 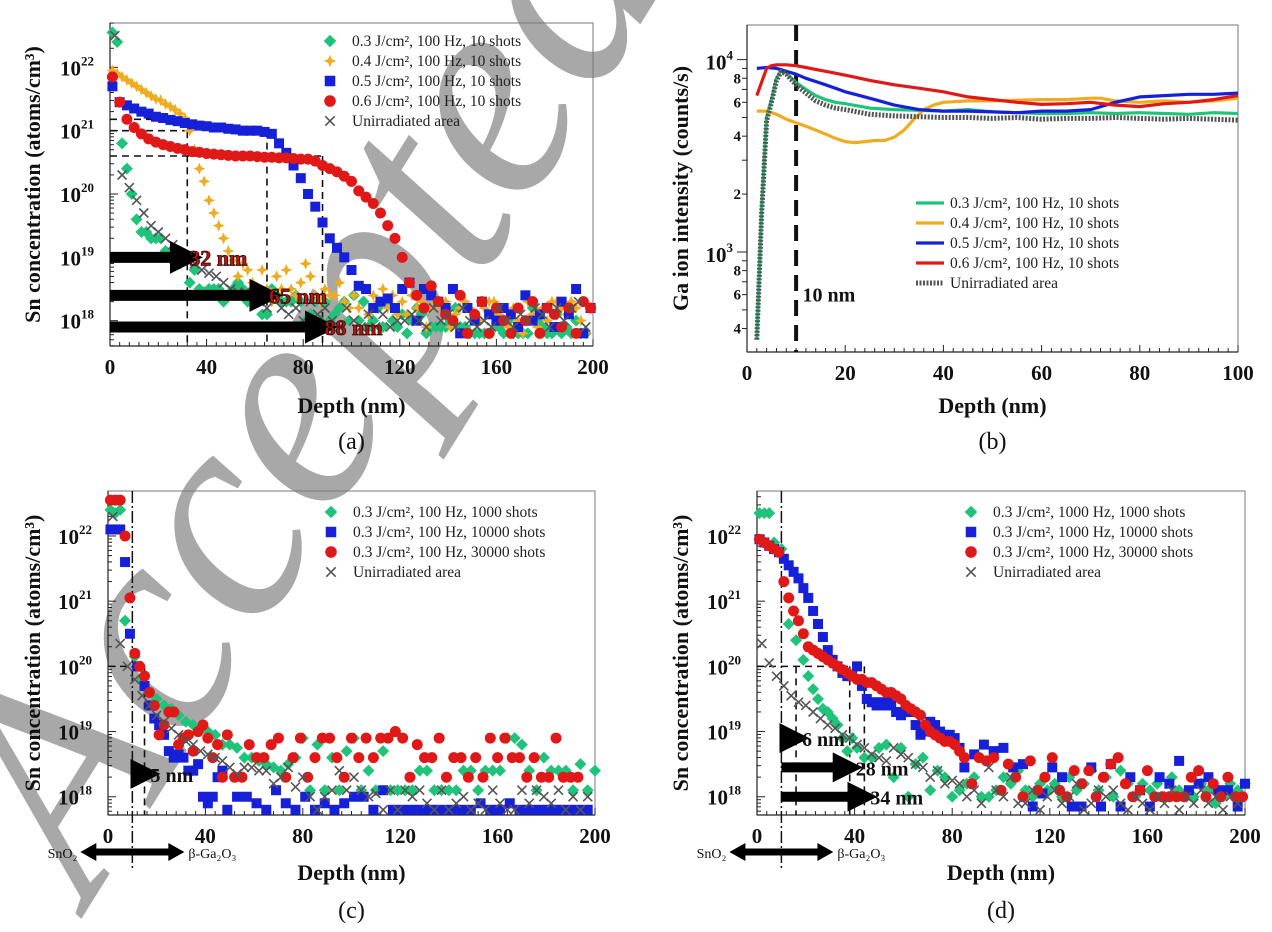 I want to click on legend-item: 0.3 J/cm², 100 Hz, 10000 shots, so click(x=435, y=532).